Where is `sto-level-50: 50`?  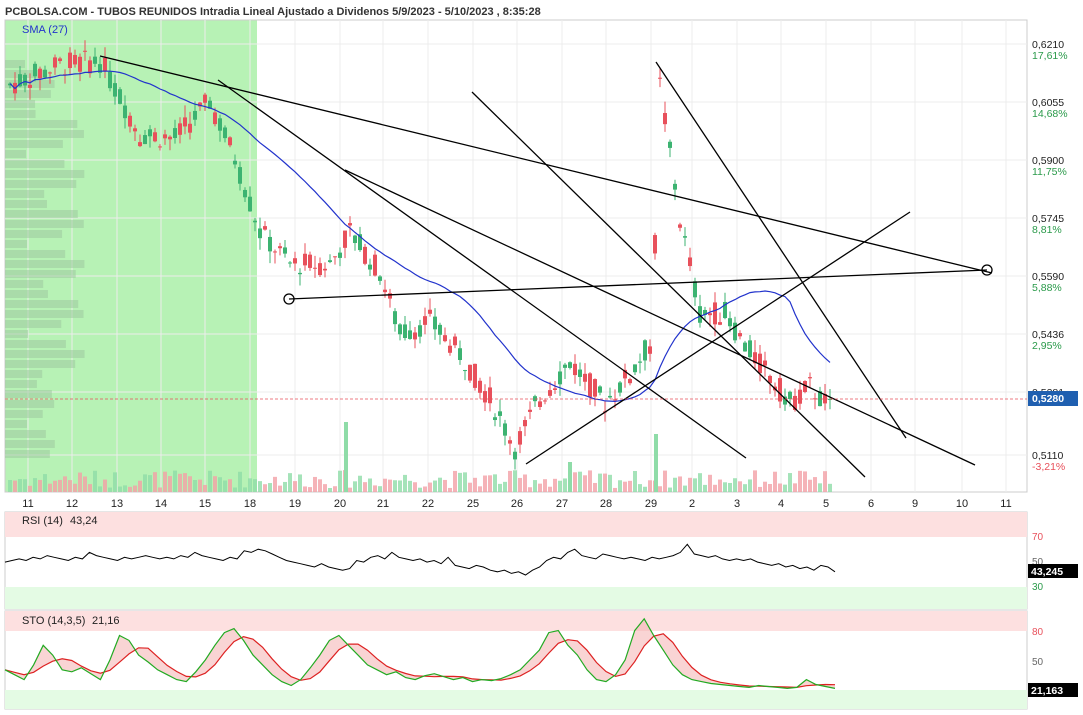 sto-level-50: 50 is located at coordinates (1038, 662).